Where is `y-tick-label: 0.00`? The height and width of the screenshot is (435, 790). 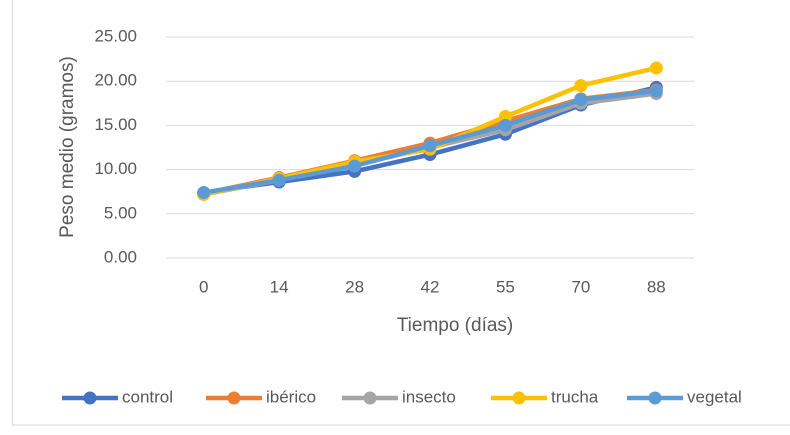
y-tick-label: 0.00 is located at coordinates (120, 256).